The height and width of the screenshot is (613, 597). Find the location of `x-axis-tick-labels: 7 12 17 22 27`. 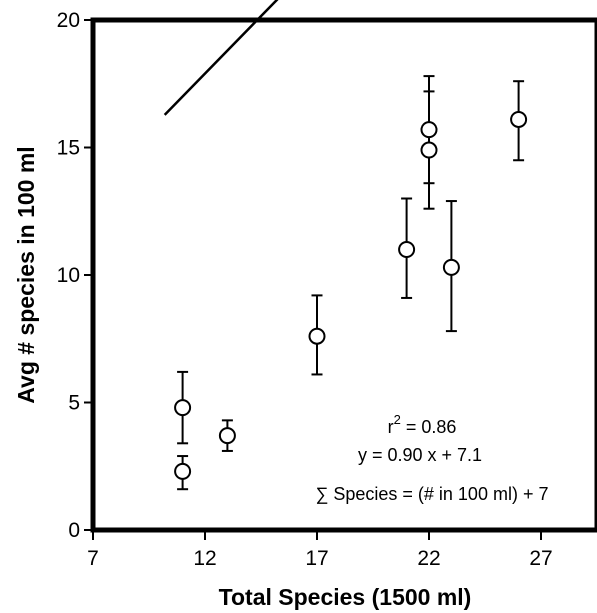

x-axis-tick-labels: 7 12 17 22 27 is located at coordinates (320, 558).